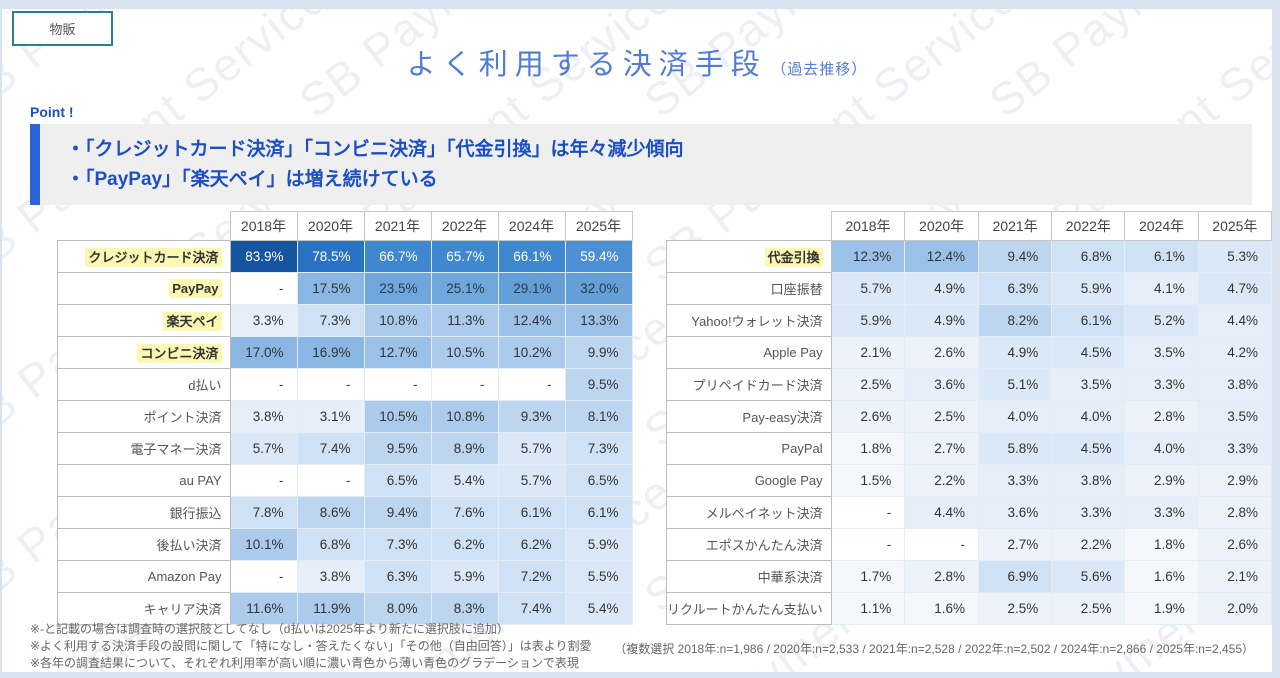 The height and width of the screenshot is (678, 1280). What do you see at coordinates (144, 320) in the screenshot?
I see `method-label: 楽天ペイ` at bounding box center [144, 320].